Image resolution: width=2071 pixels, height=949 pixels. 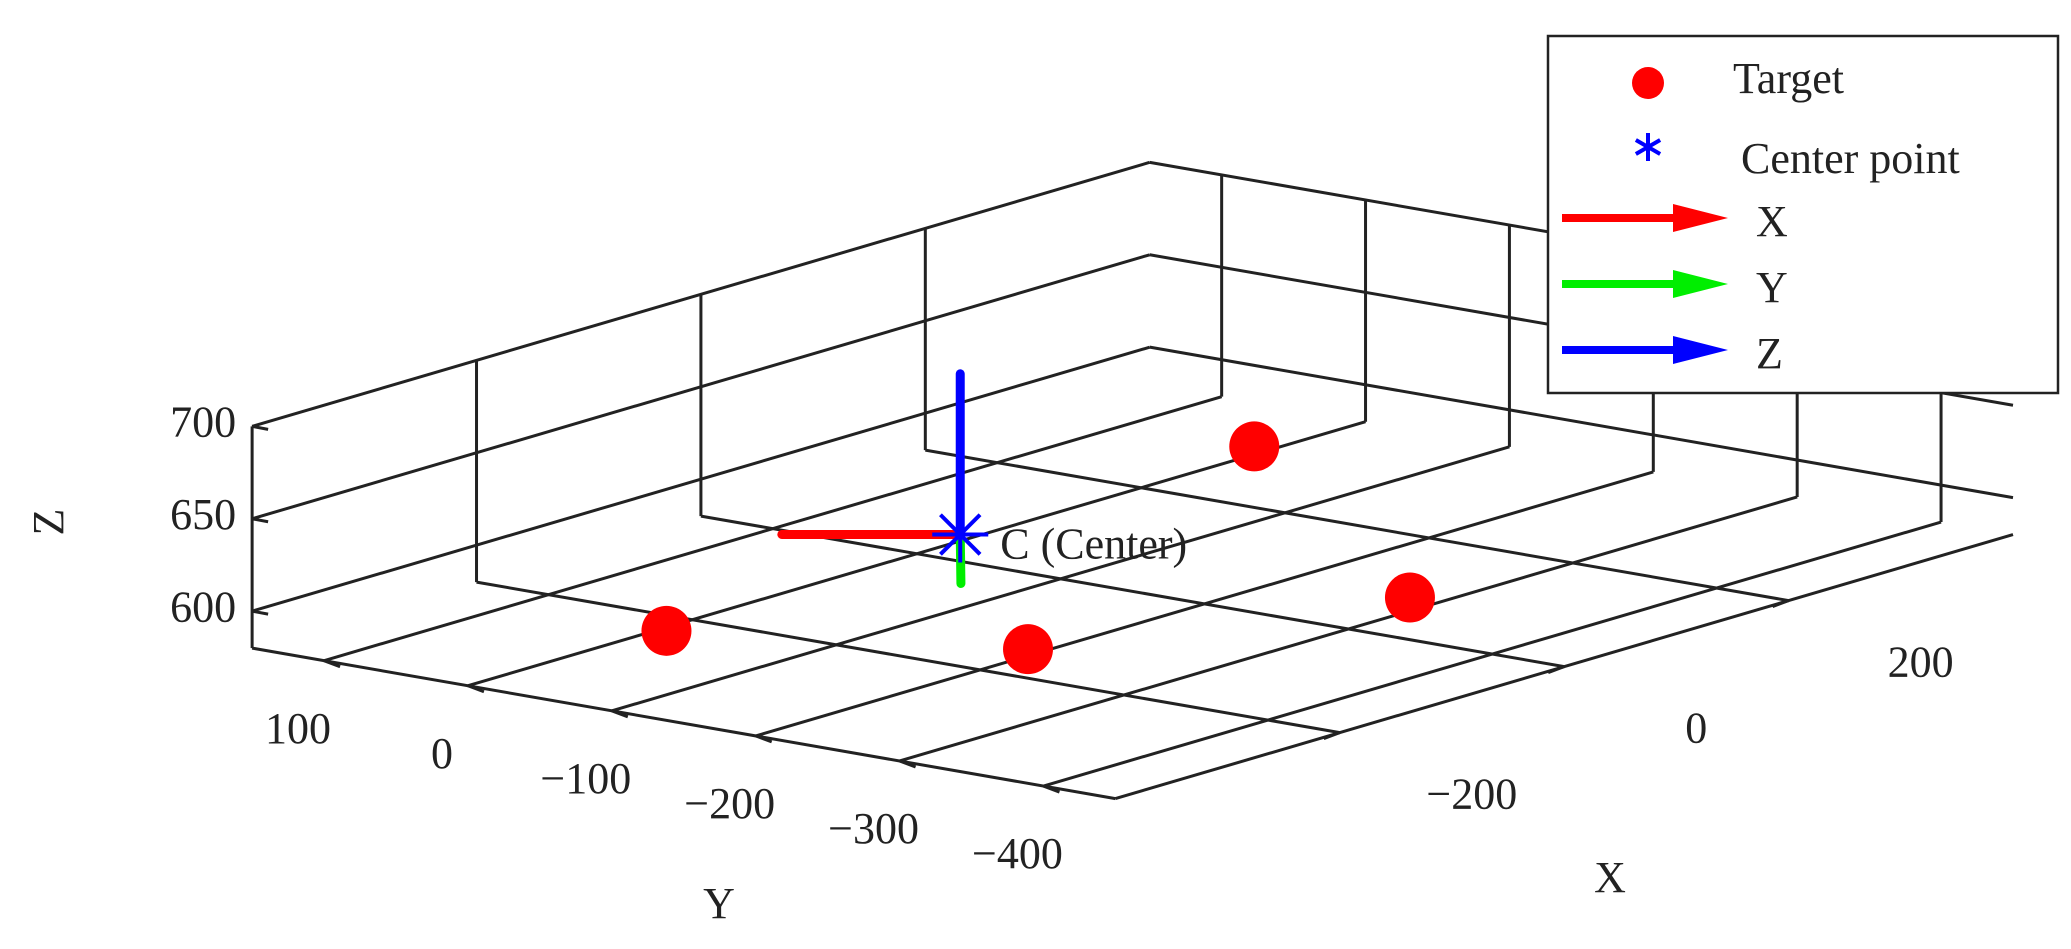 I want to click on x-tick-label: 200, so click(x=1921, y=662).